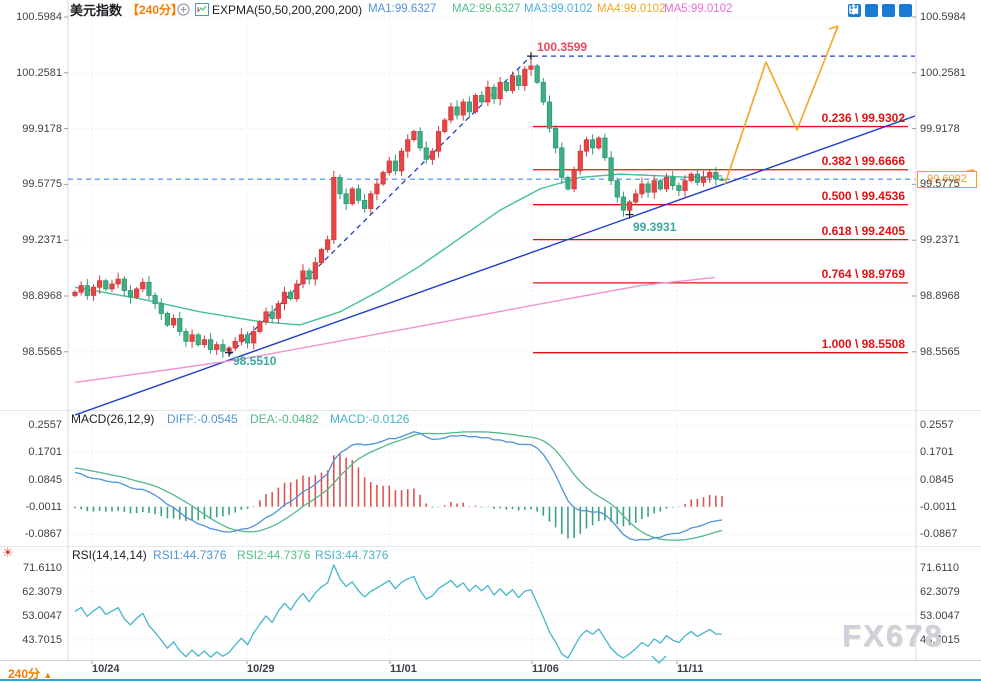 Image resolution: width=981 pixels, height=681 pixels. Describe the element at coordinates (42, 295) in the screenshot. I see `y-axis-label-main: 98.8968` at that location.